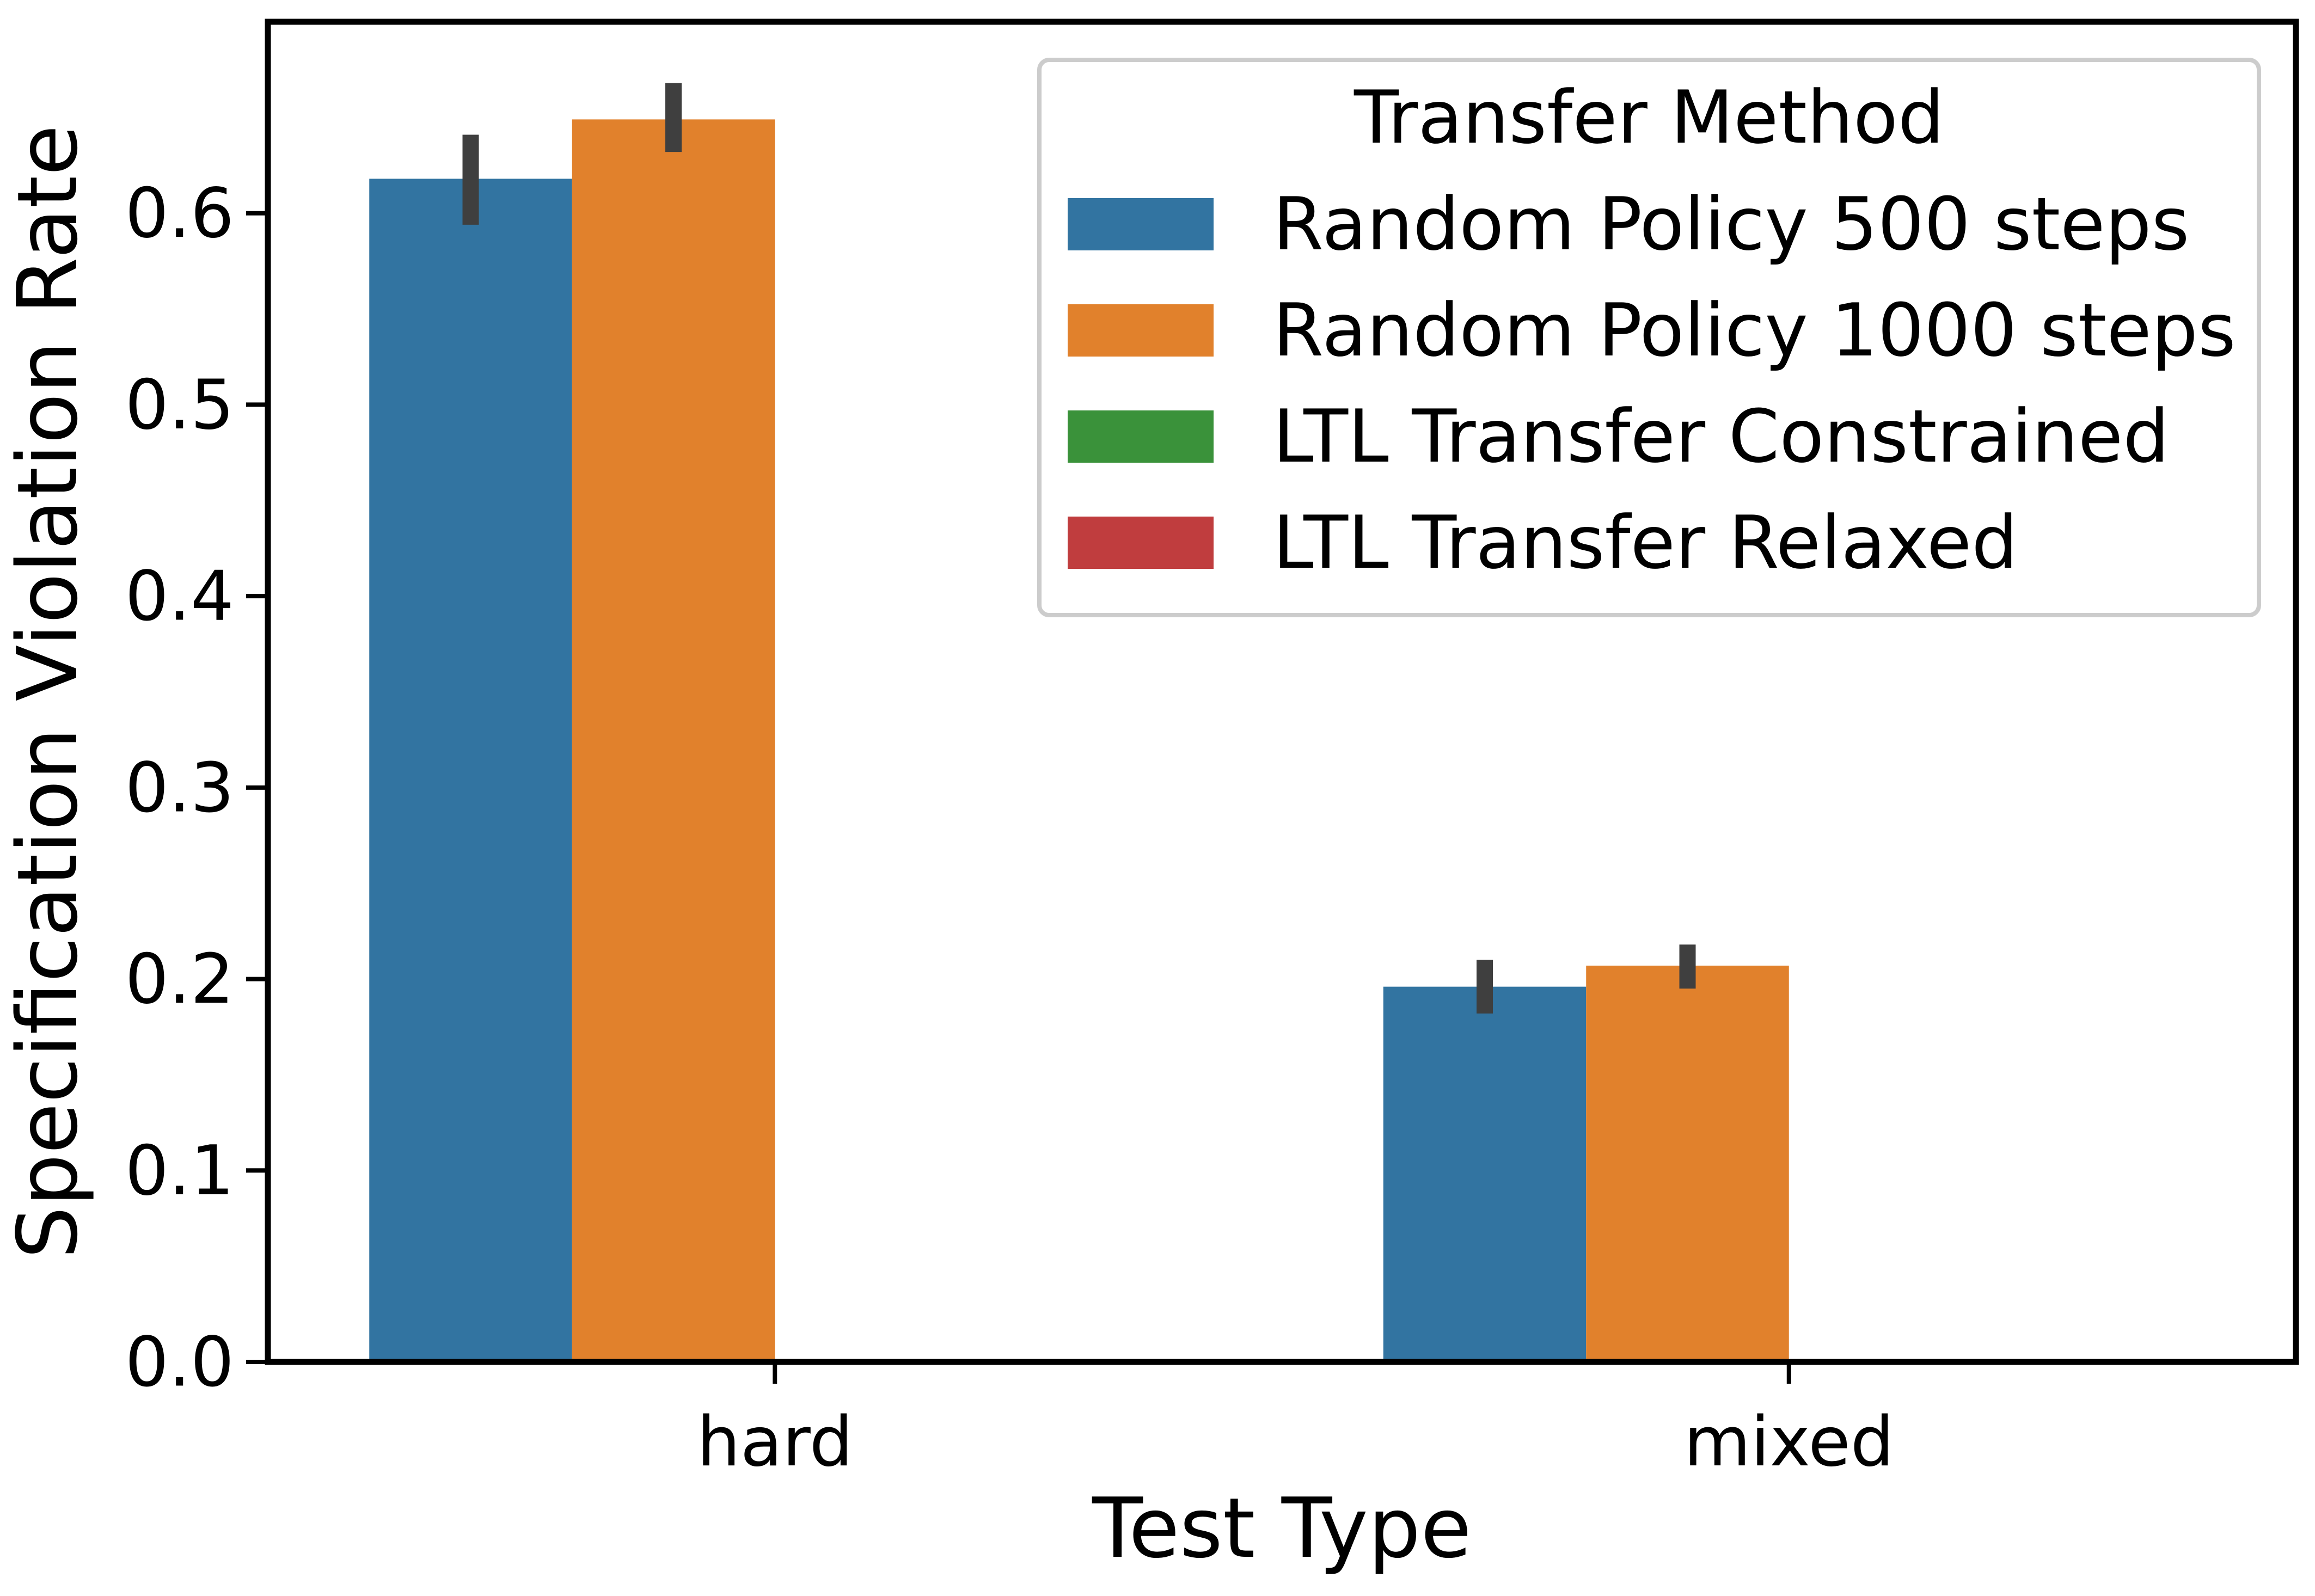 The width and height of the screenshot is (2315, 1596). I want to click on legend-label-4: LTL Transfer Relaxed, so click(1645, 542).